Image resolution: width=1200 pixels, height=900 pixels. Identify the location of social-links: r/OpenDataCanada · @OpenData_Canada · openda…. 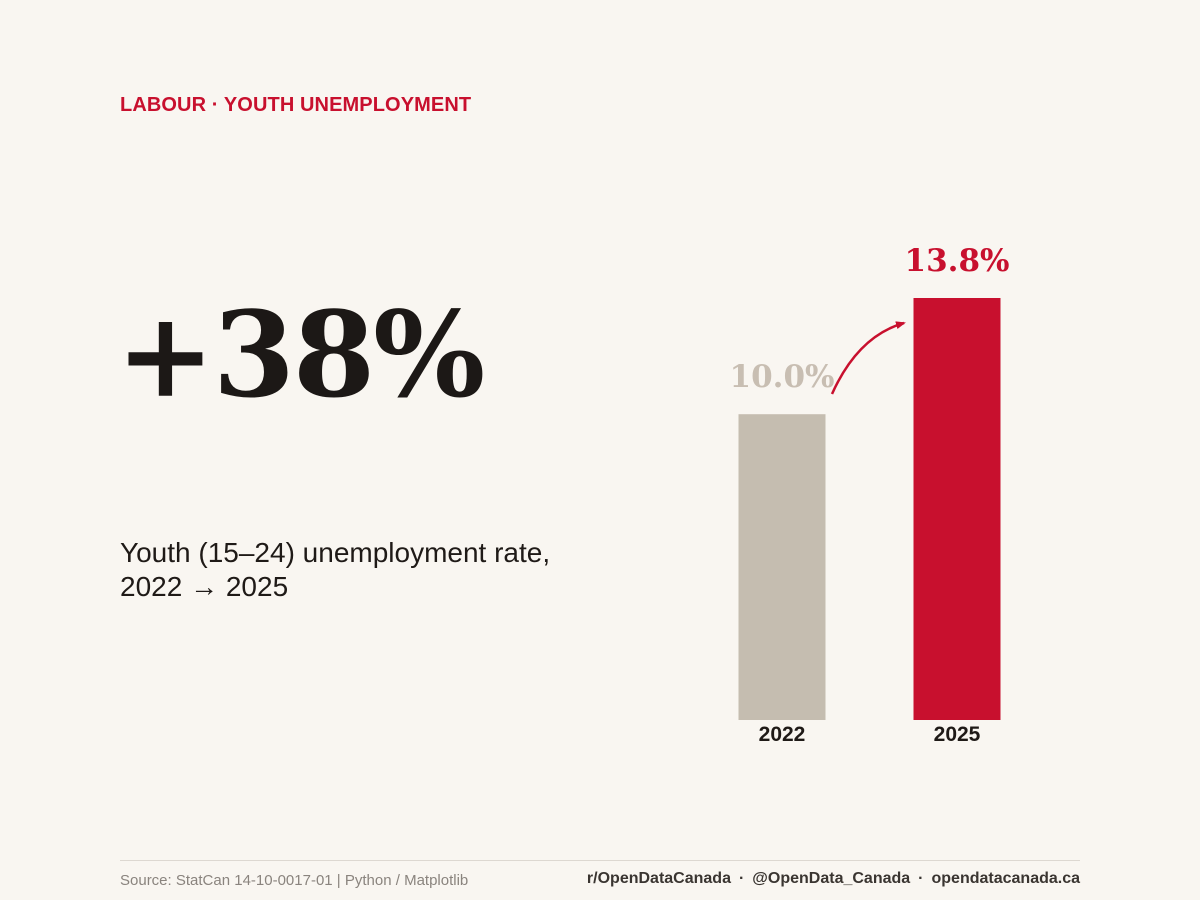
(833, 879).